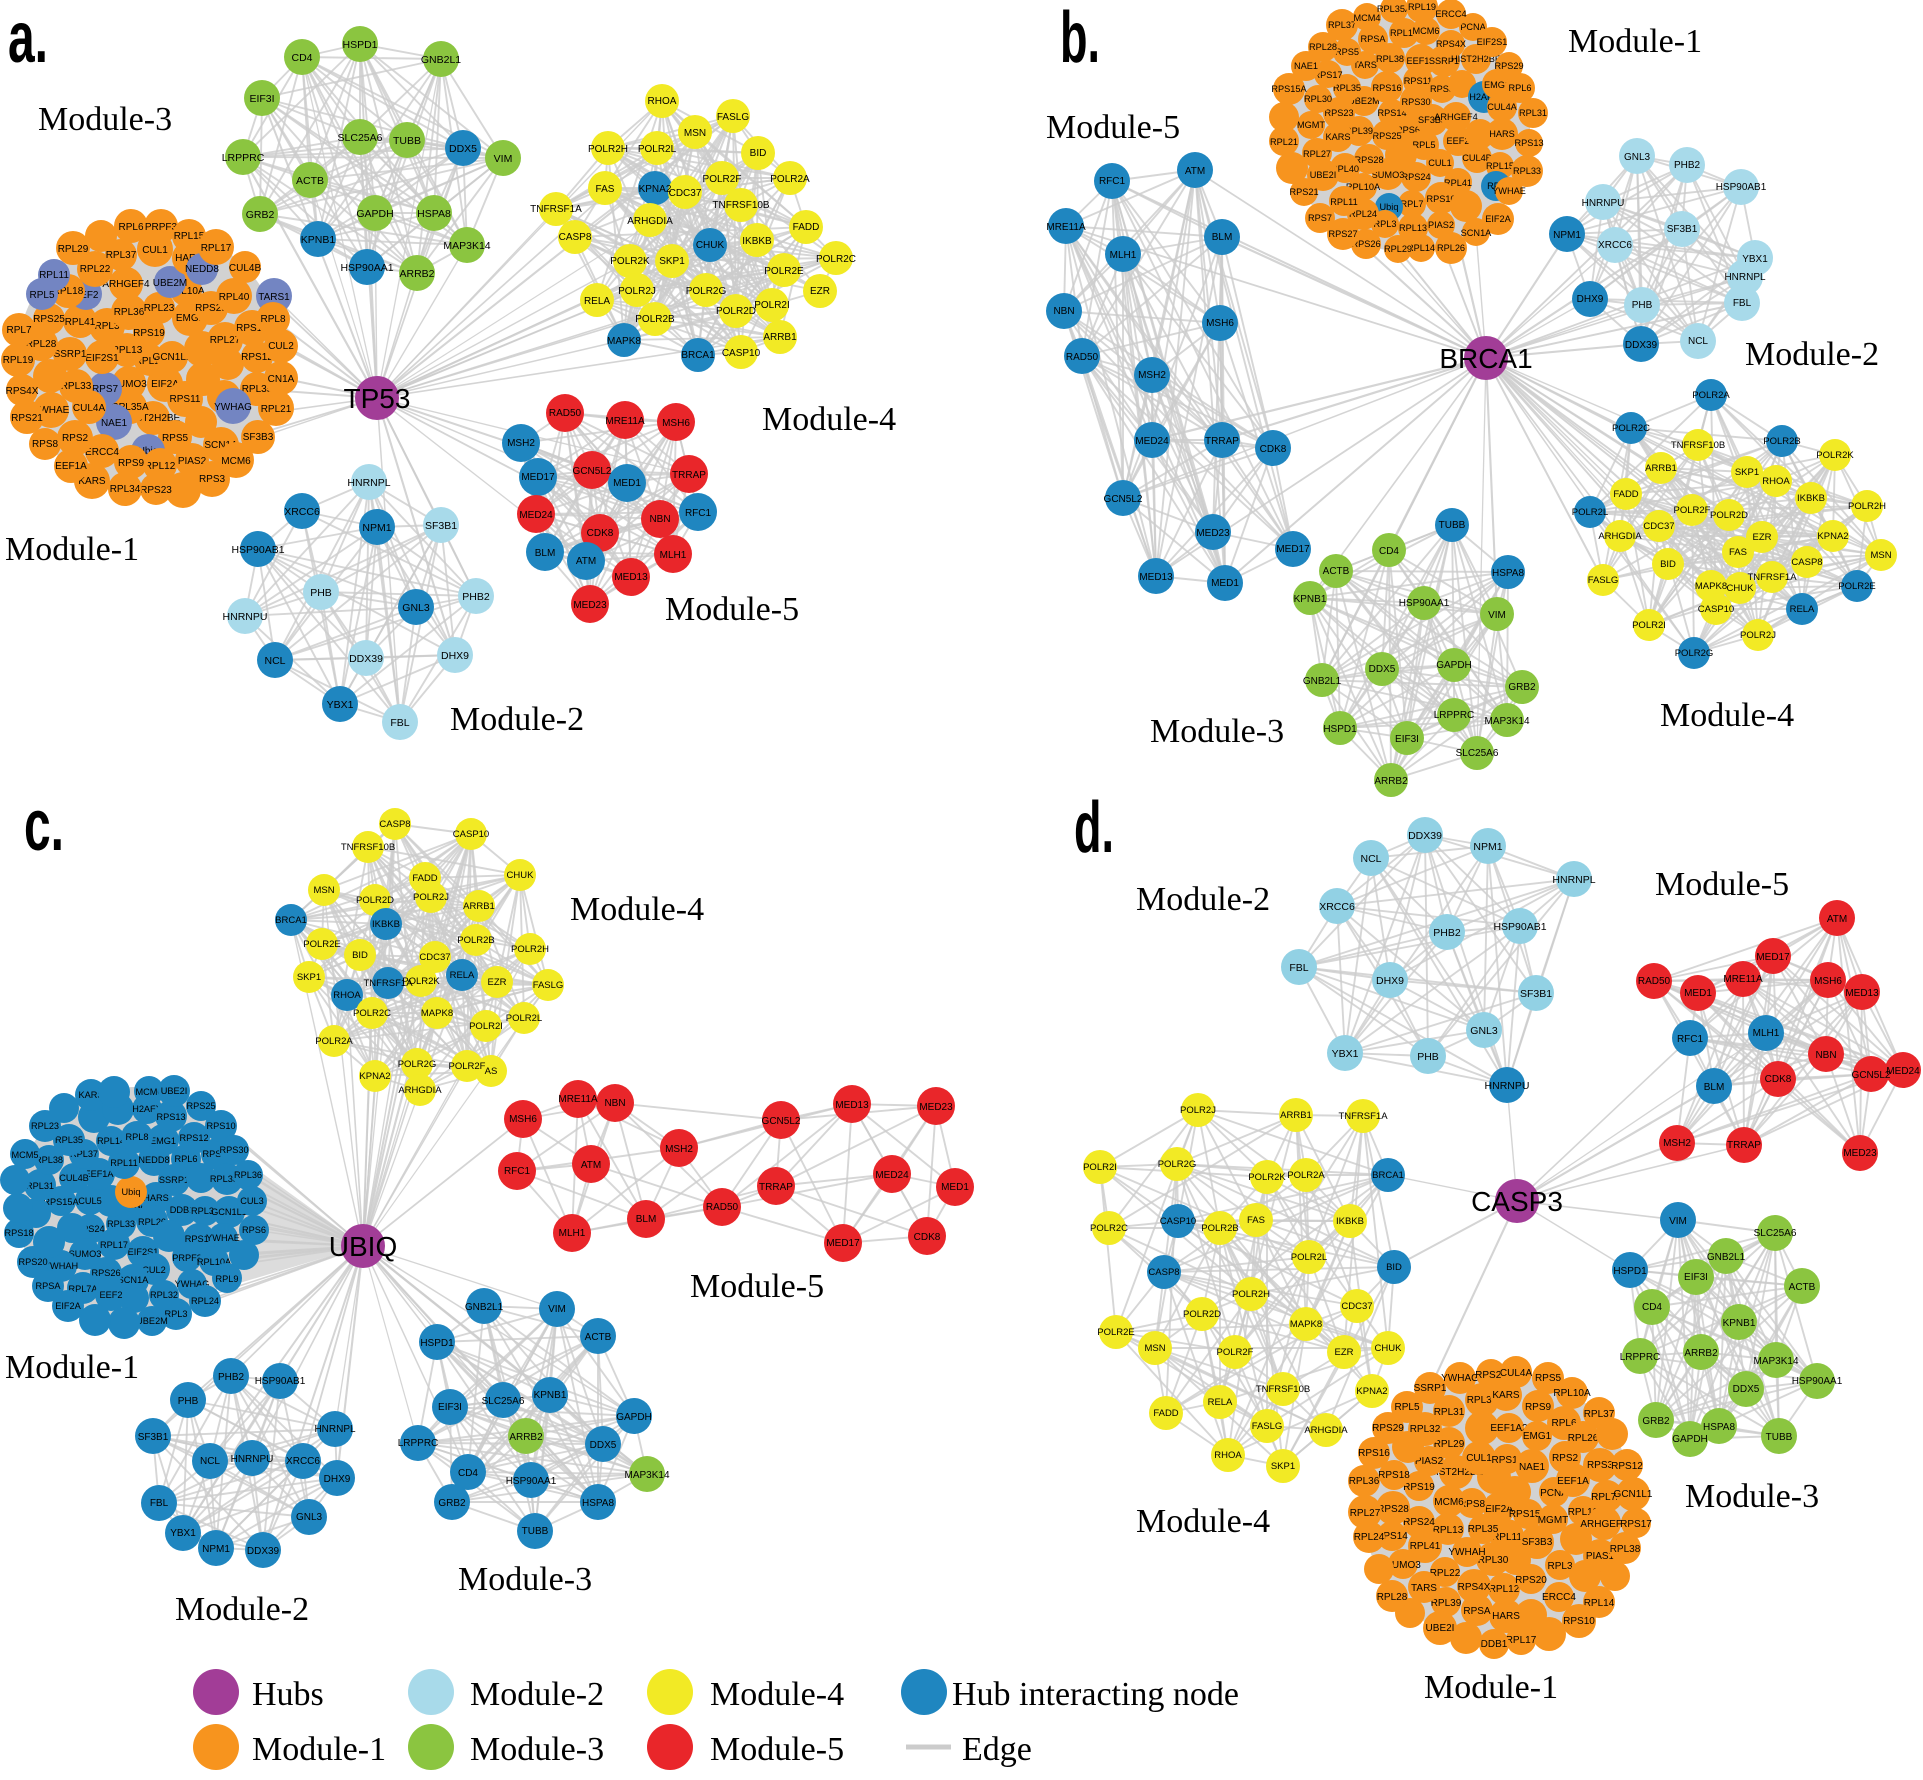 The width and height of the screenshot is (1923, 1780). Describe the element at coordinates (503, 159) in the screenshot. I see `svg-text: VIM` at that location.